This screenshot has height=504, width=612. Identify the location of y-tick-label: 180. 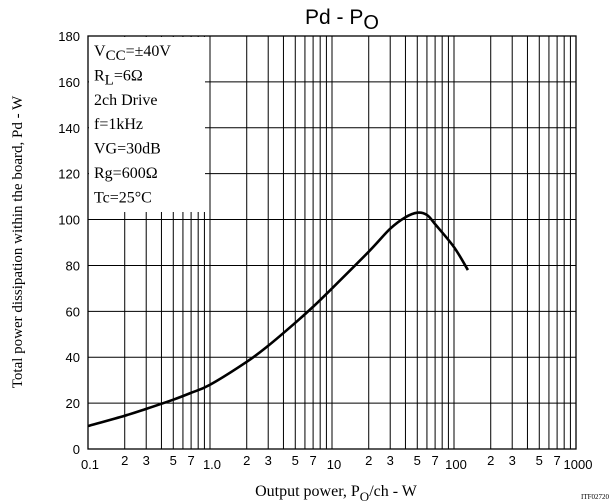
(69, 36).